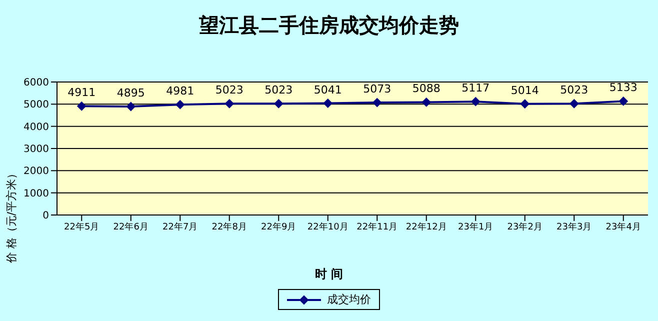  Describe the element at coordinates (574, 226) in the screenshot. I see `x-tick-label: 23年3月` at that location.